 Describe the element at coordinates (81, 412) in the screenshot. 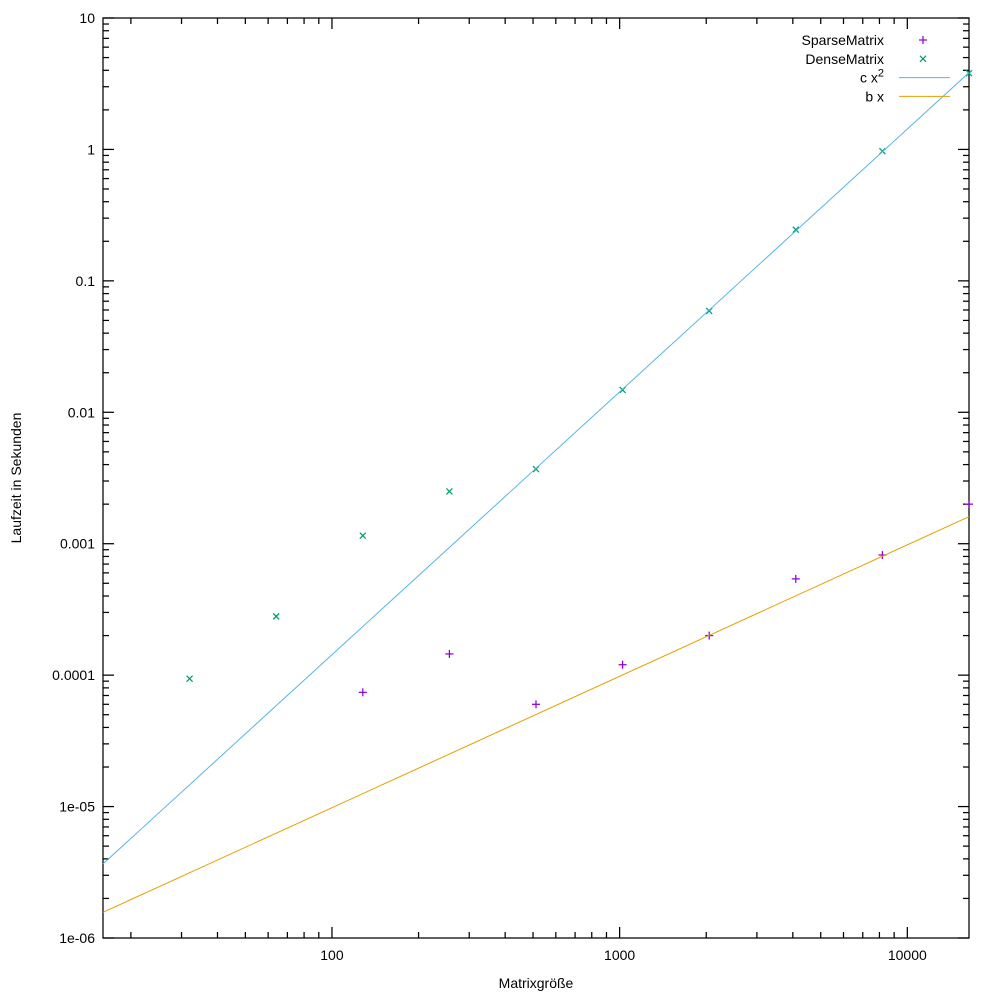

I see `y-tick-label: 0.01` at that location.